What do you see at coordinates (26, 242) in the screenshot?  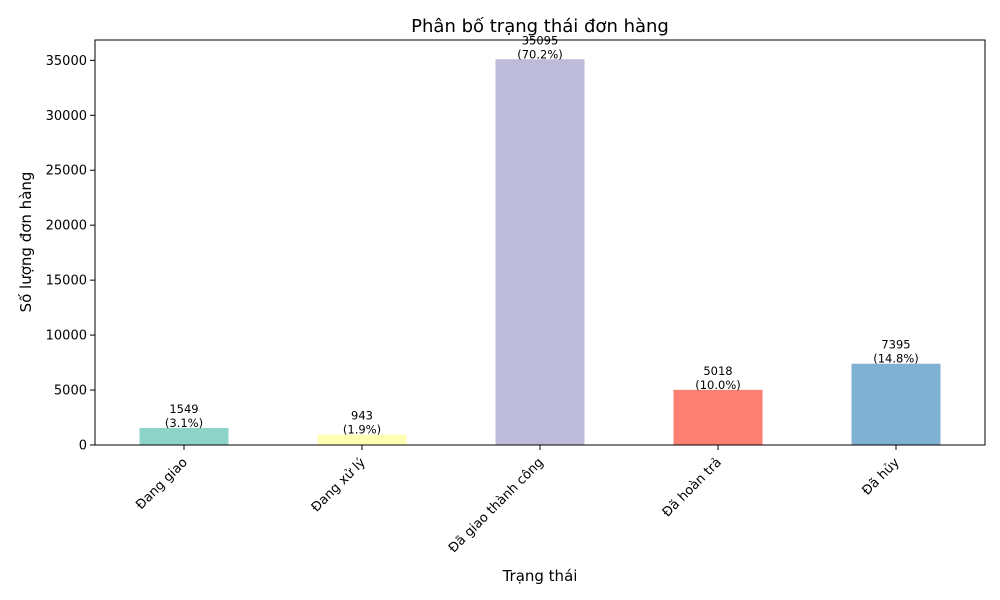 I see `y-axis-label: Số lượng đơn hàng` at bounding box center [26, 242].